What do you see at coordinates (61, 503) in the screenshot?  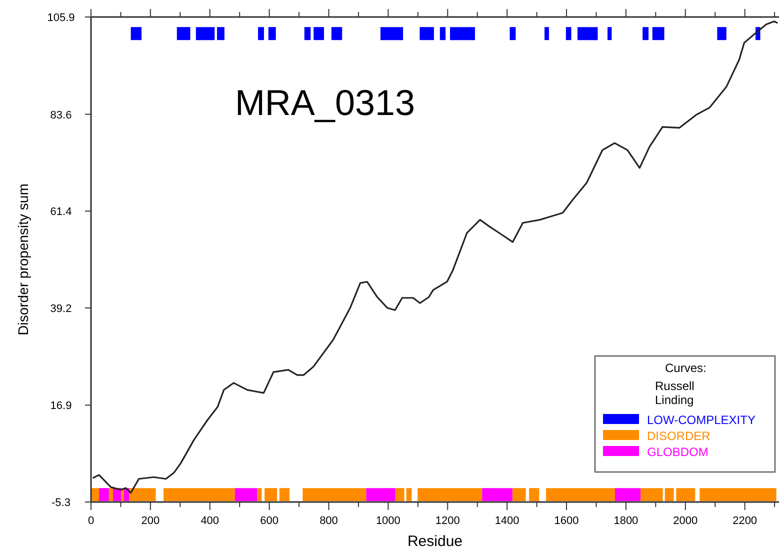 I see `y-tick-label: -5.3` at bounding box center [61, 503].